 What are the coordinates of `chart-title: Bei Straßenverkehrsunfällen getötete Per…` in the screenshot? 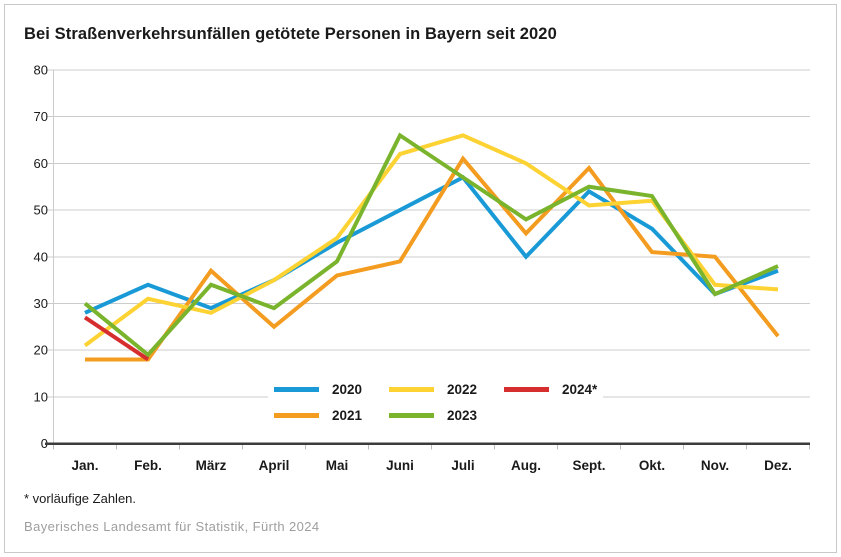 It's located at (290, 34).